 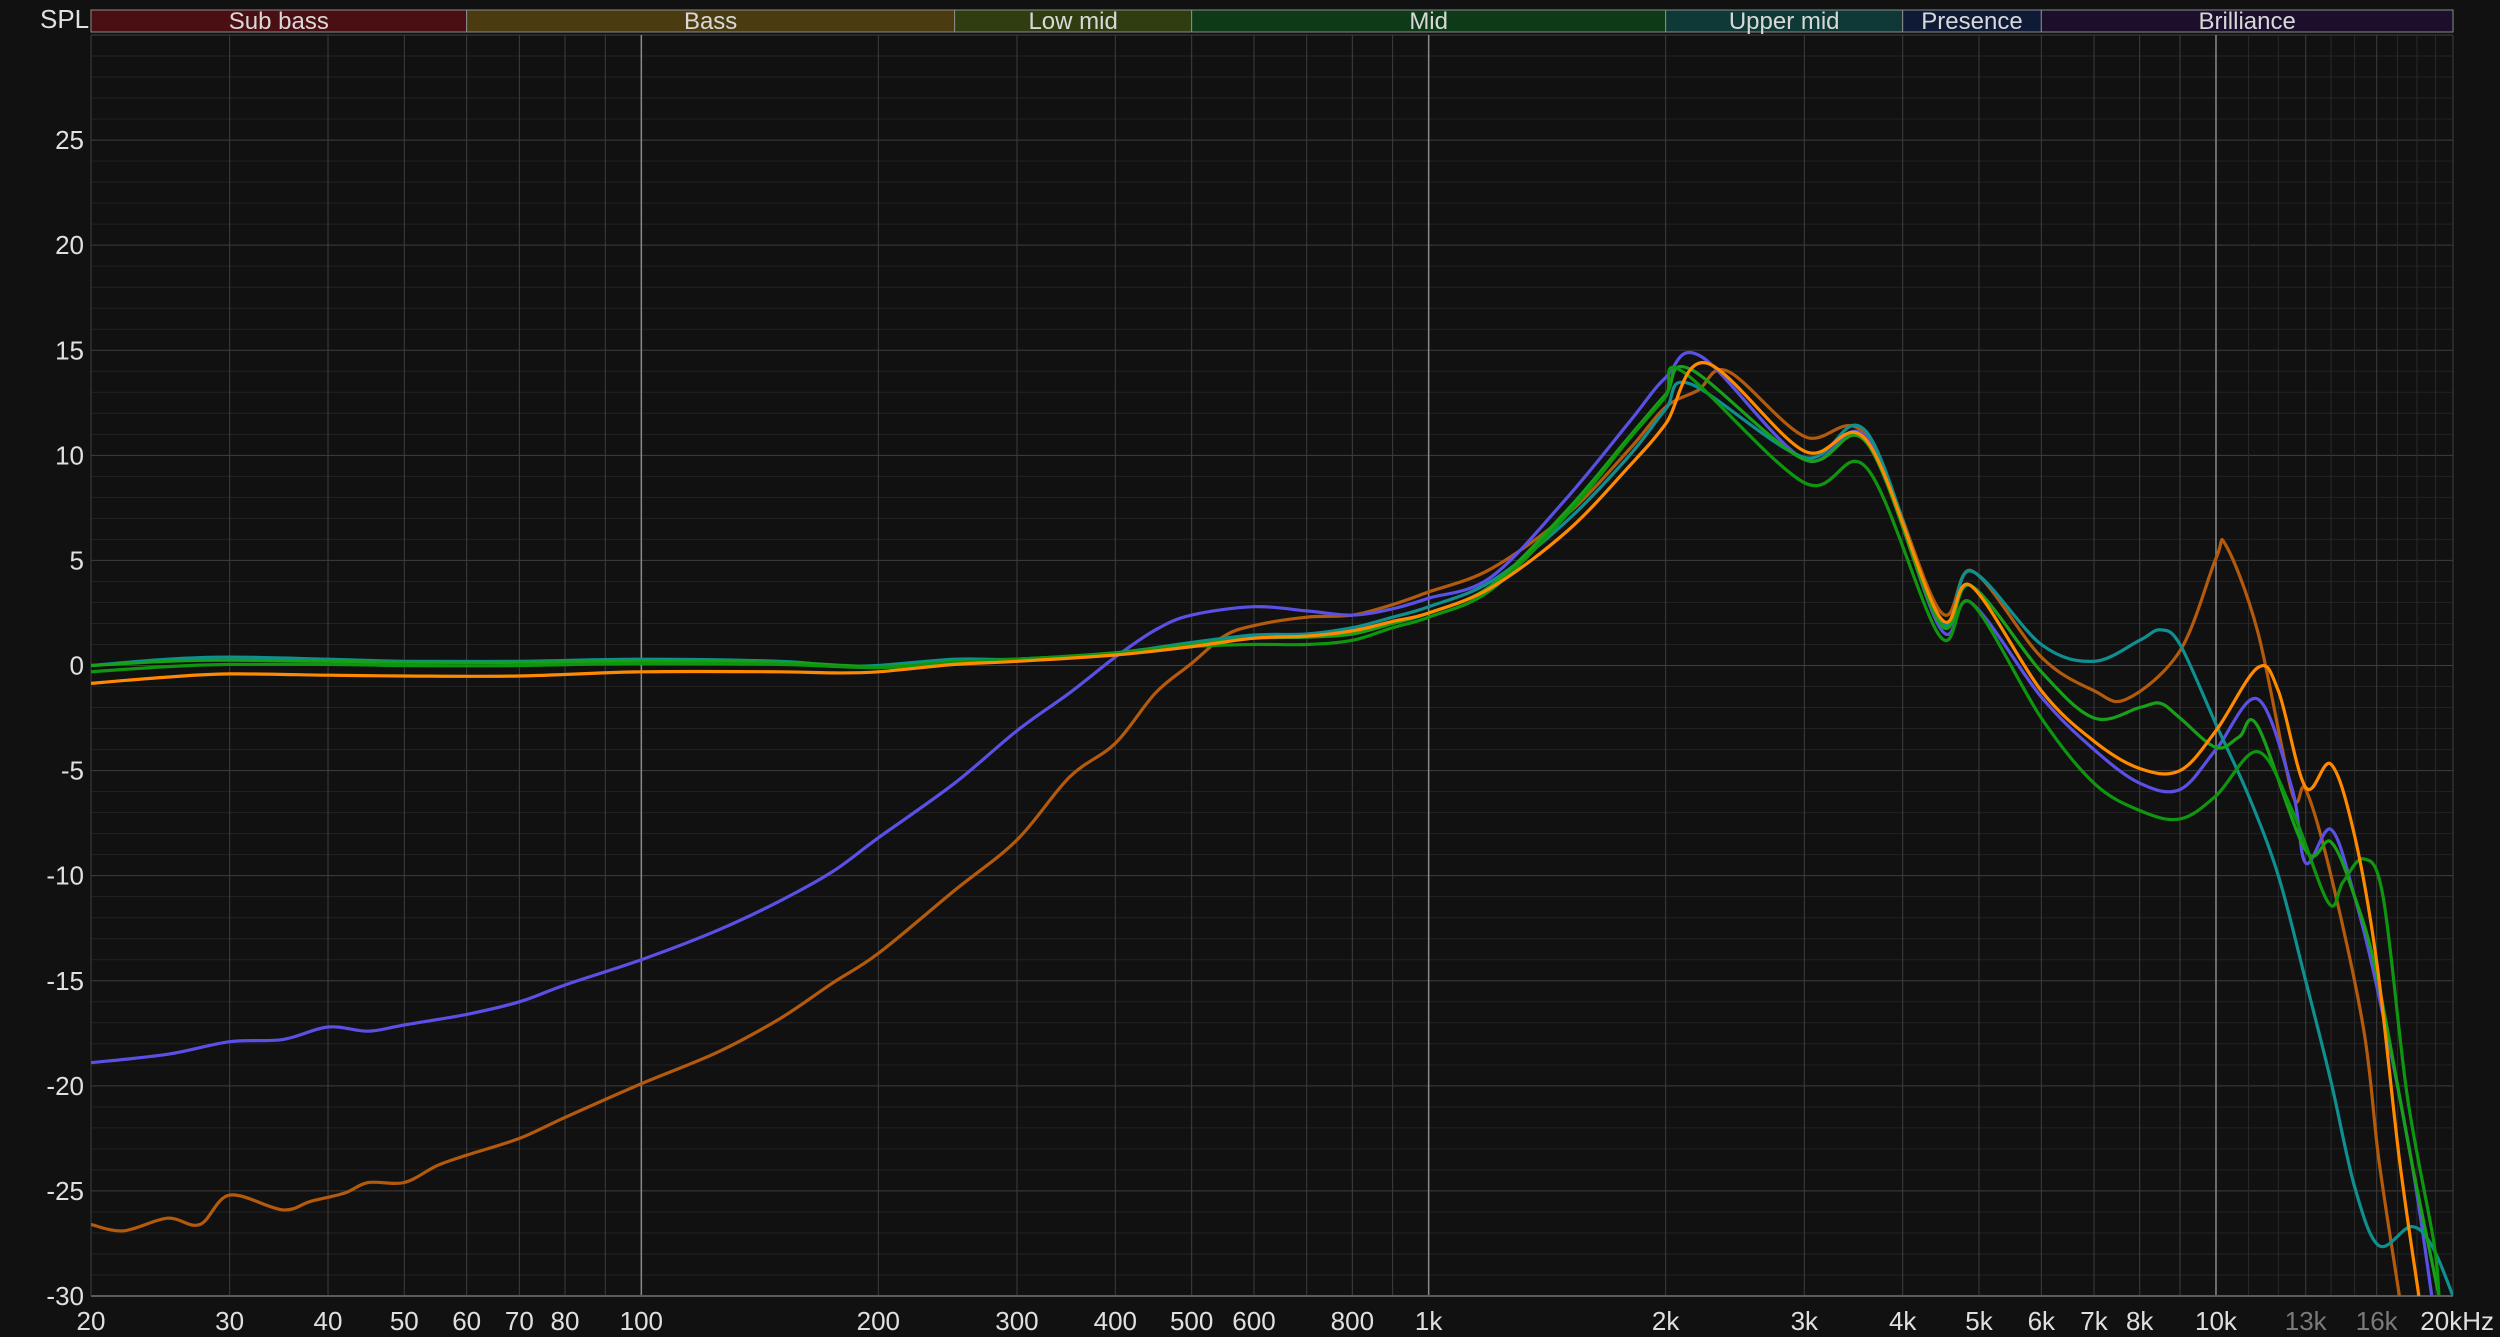 I want to click on y-tick-label: -25, so click(x=65, y=1191).